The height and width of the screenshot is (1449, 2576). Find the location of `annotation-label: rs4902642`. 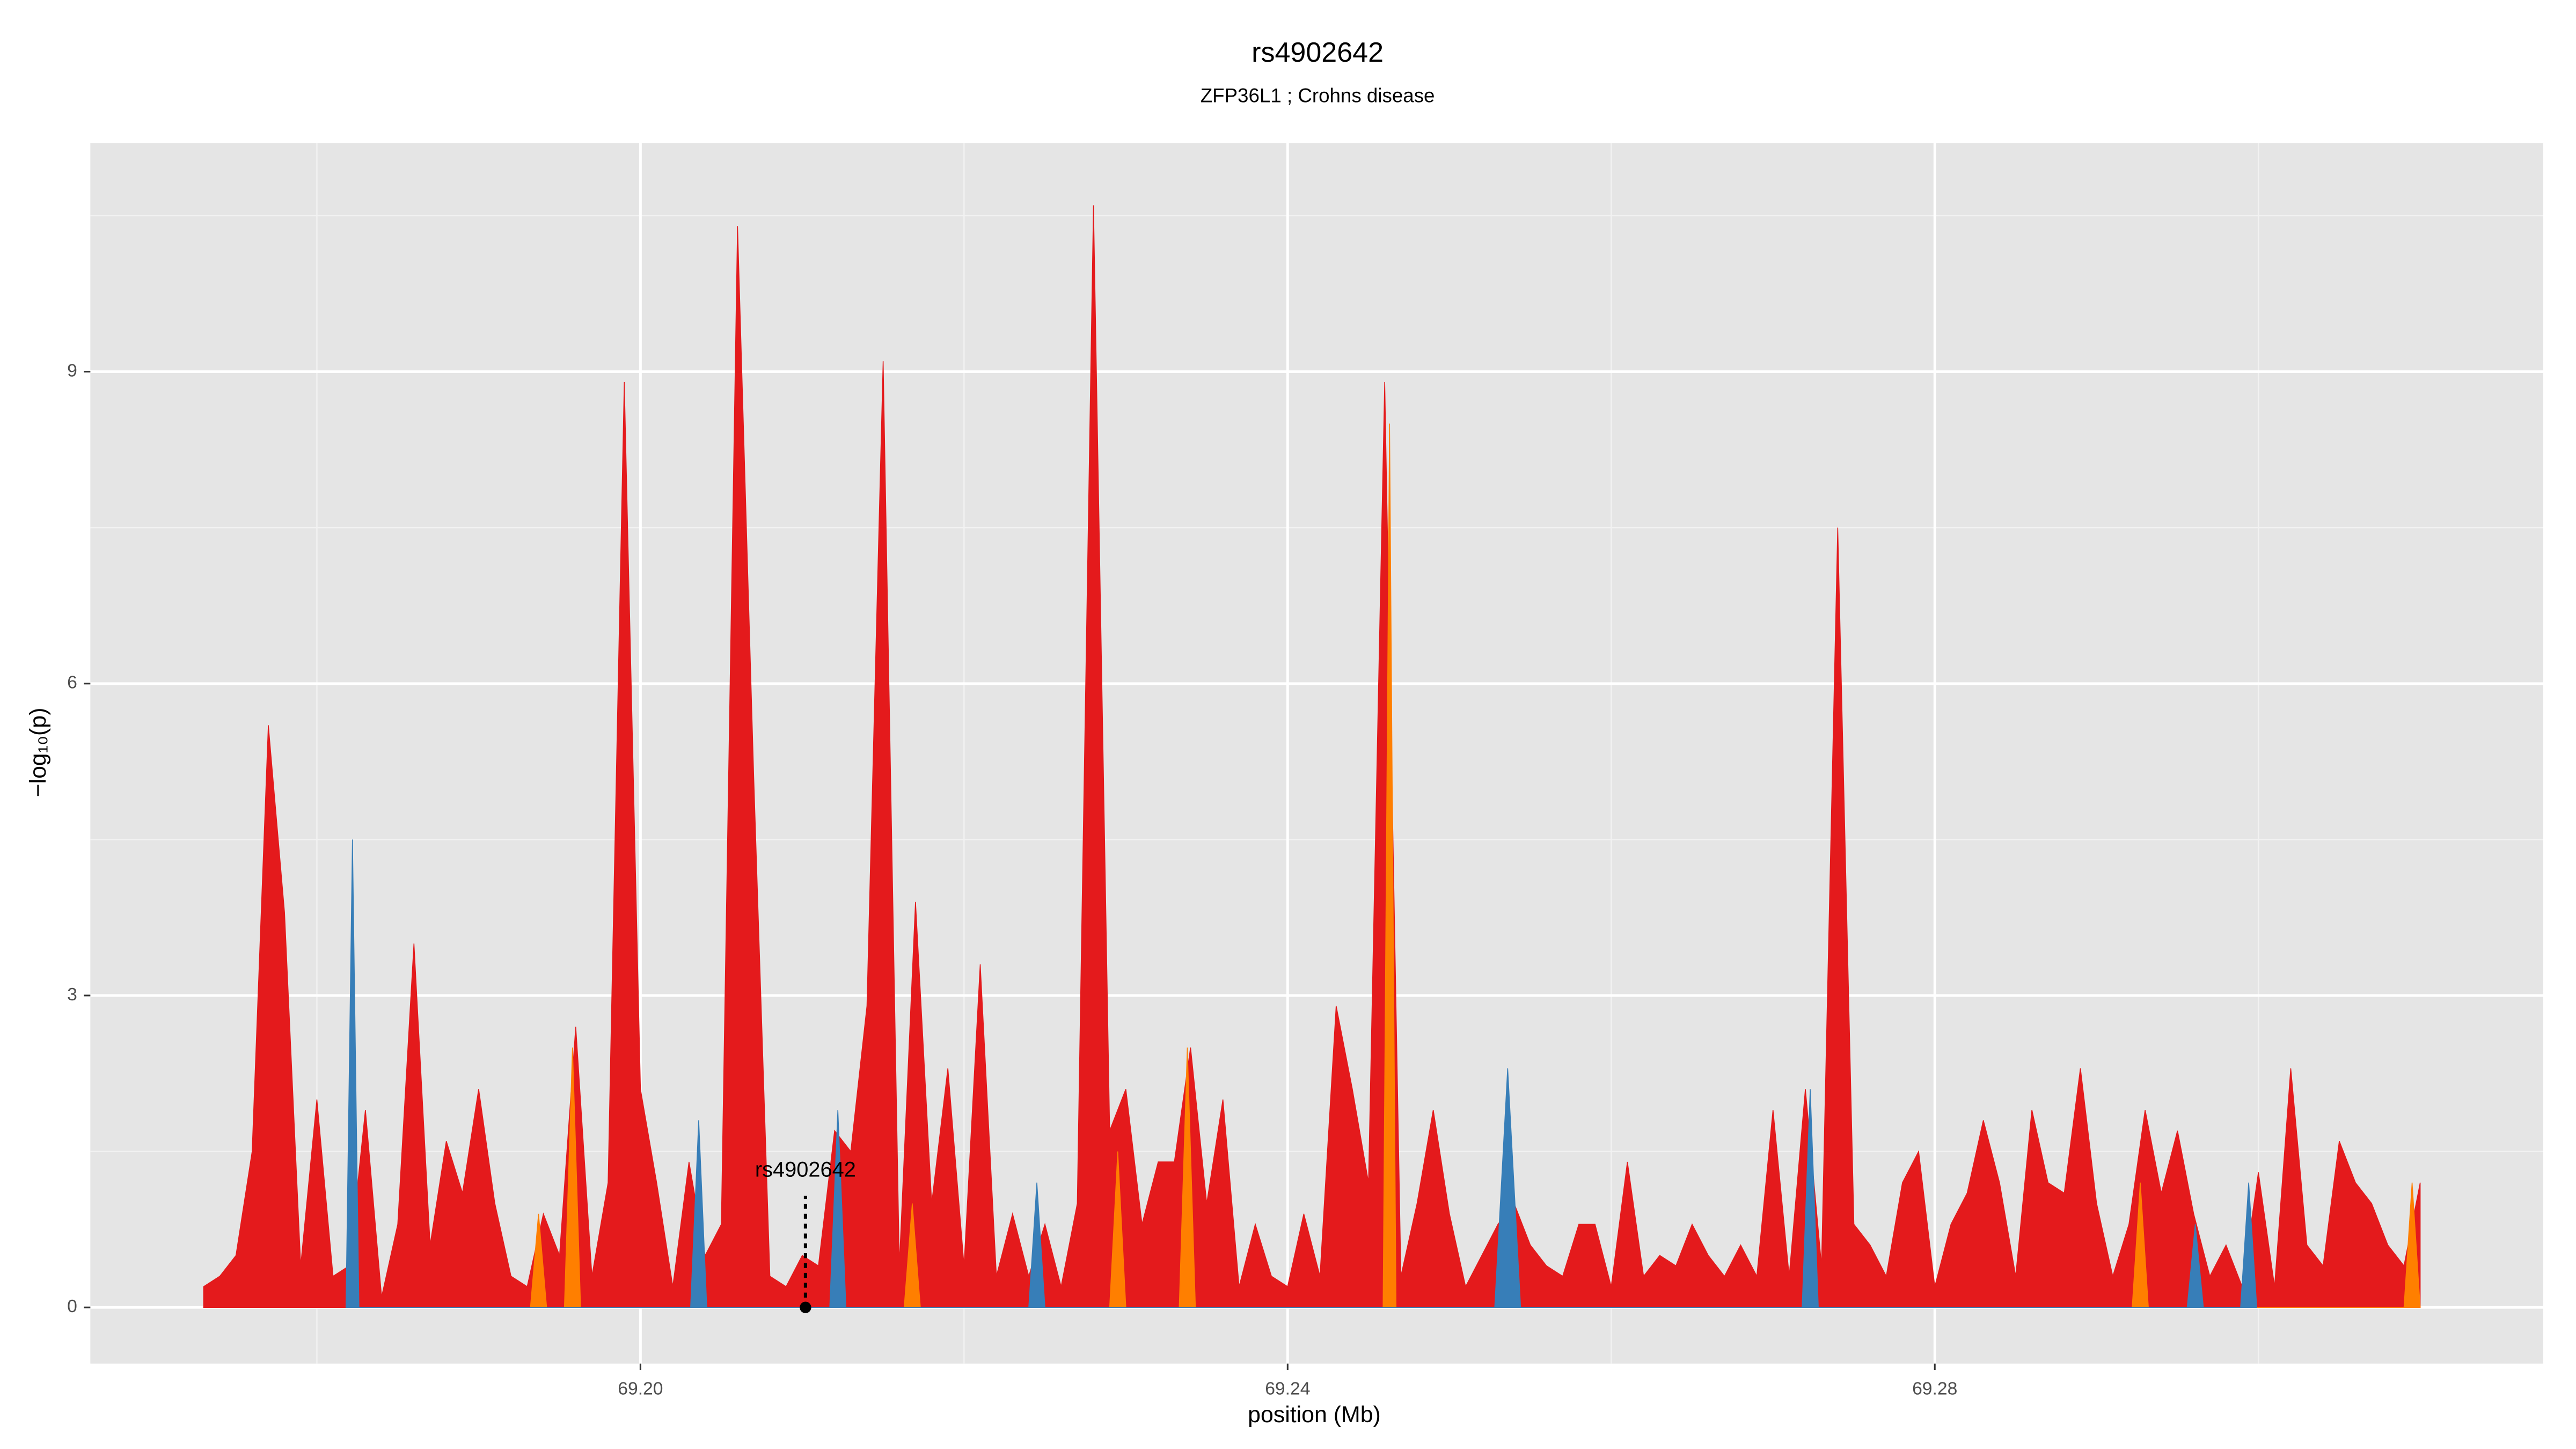

annotation-label: rs4902642 is located at coordinates (805, 1170).